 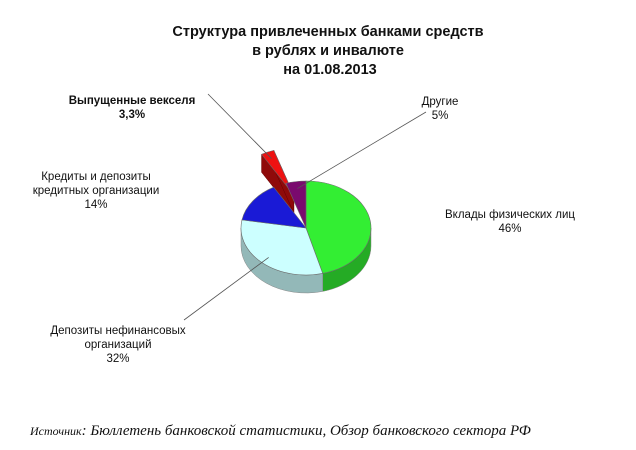 I want to click on slice-label-line-depozity-nefin-1: организаций, so click(x=117, y=345).